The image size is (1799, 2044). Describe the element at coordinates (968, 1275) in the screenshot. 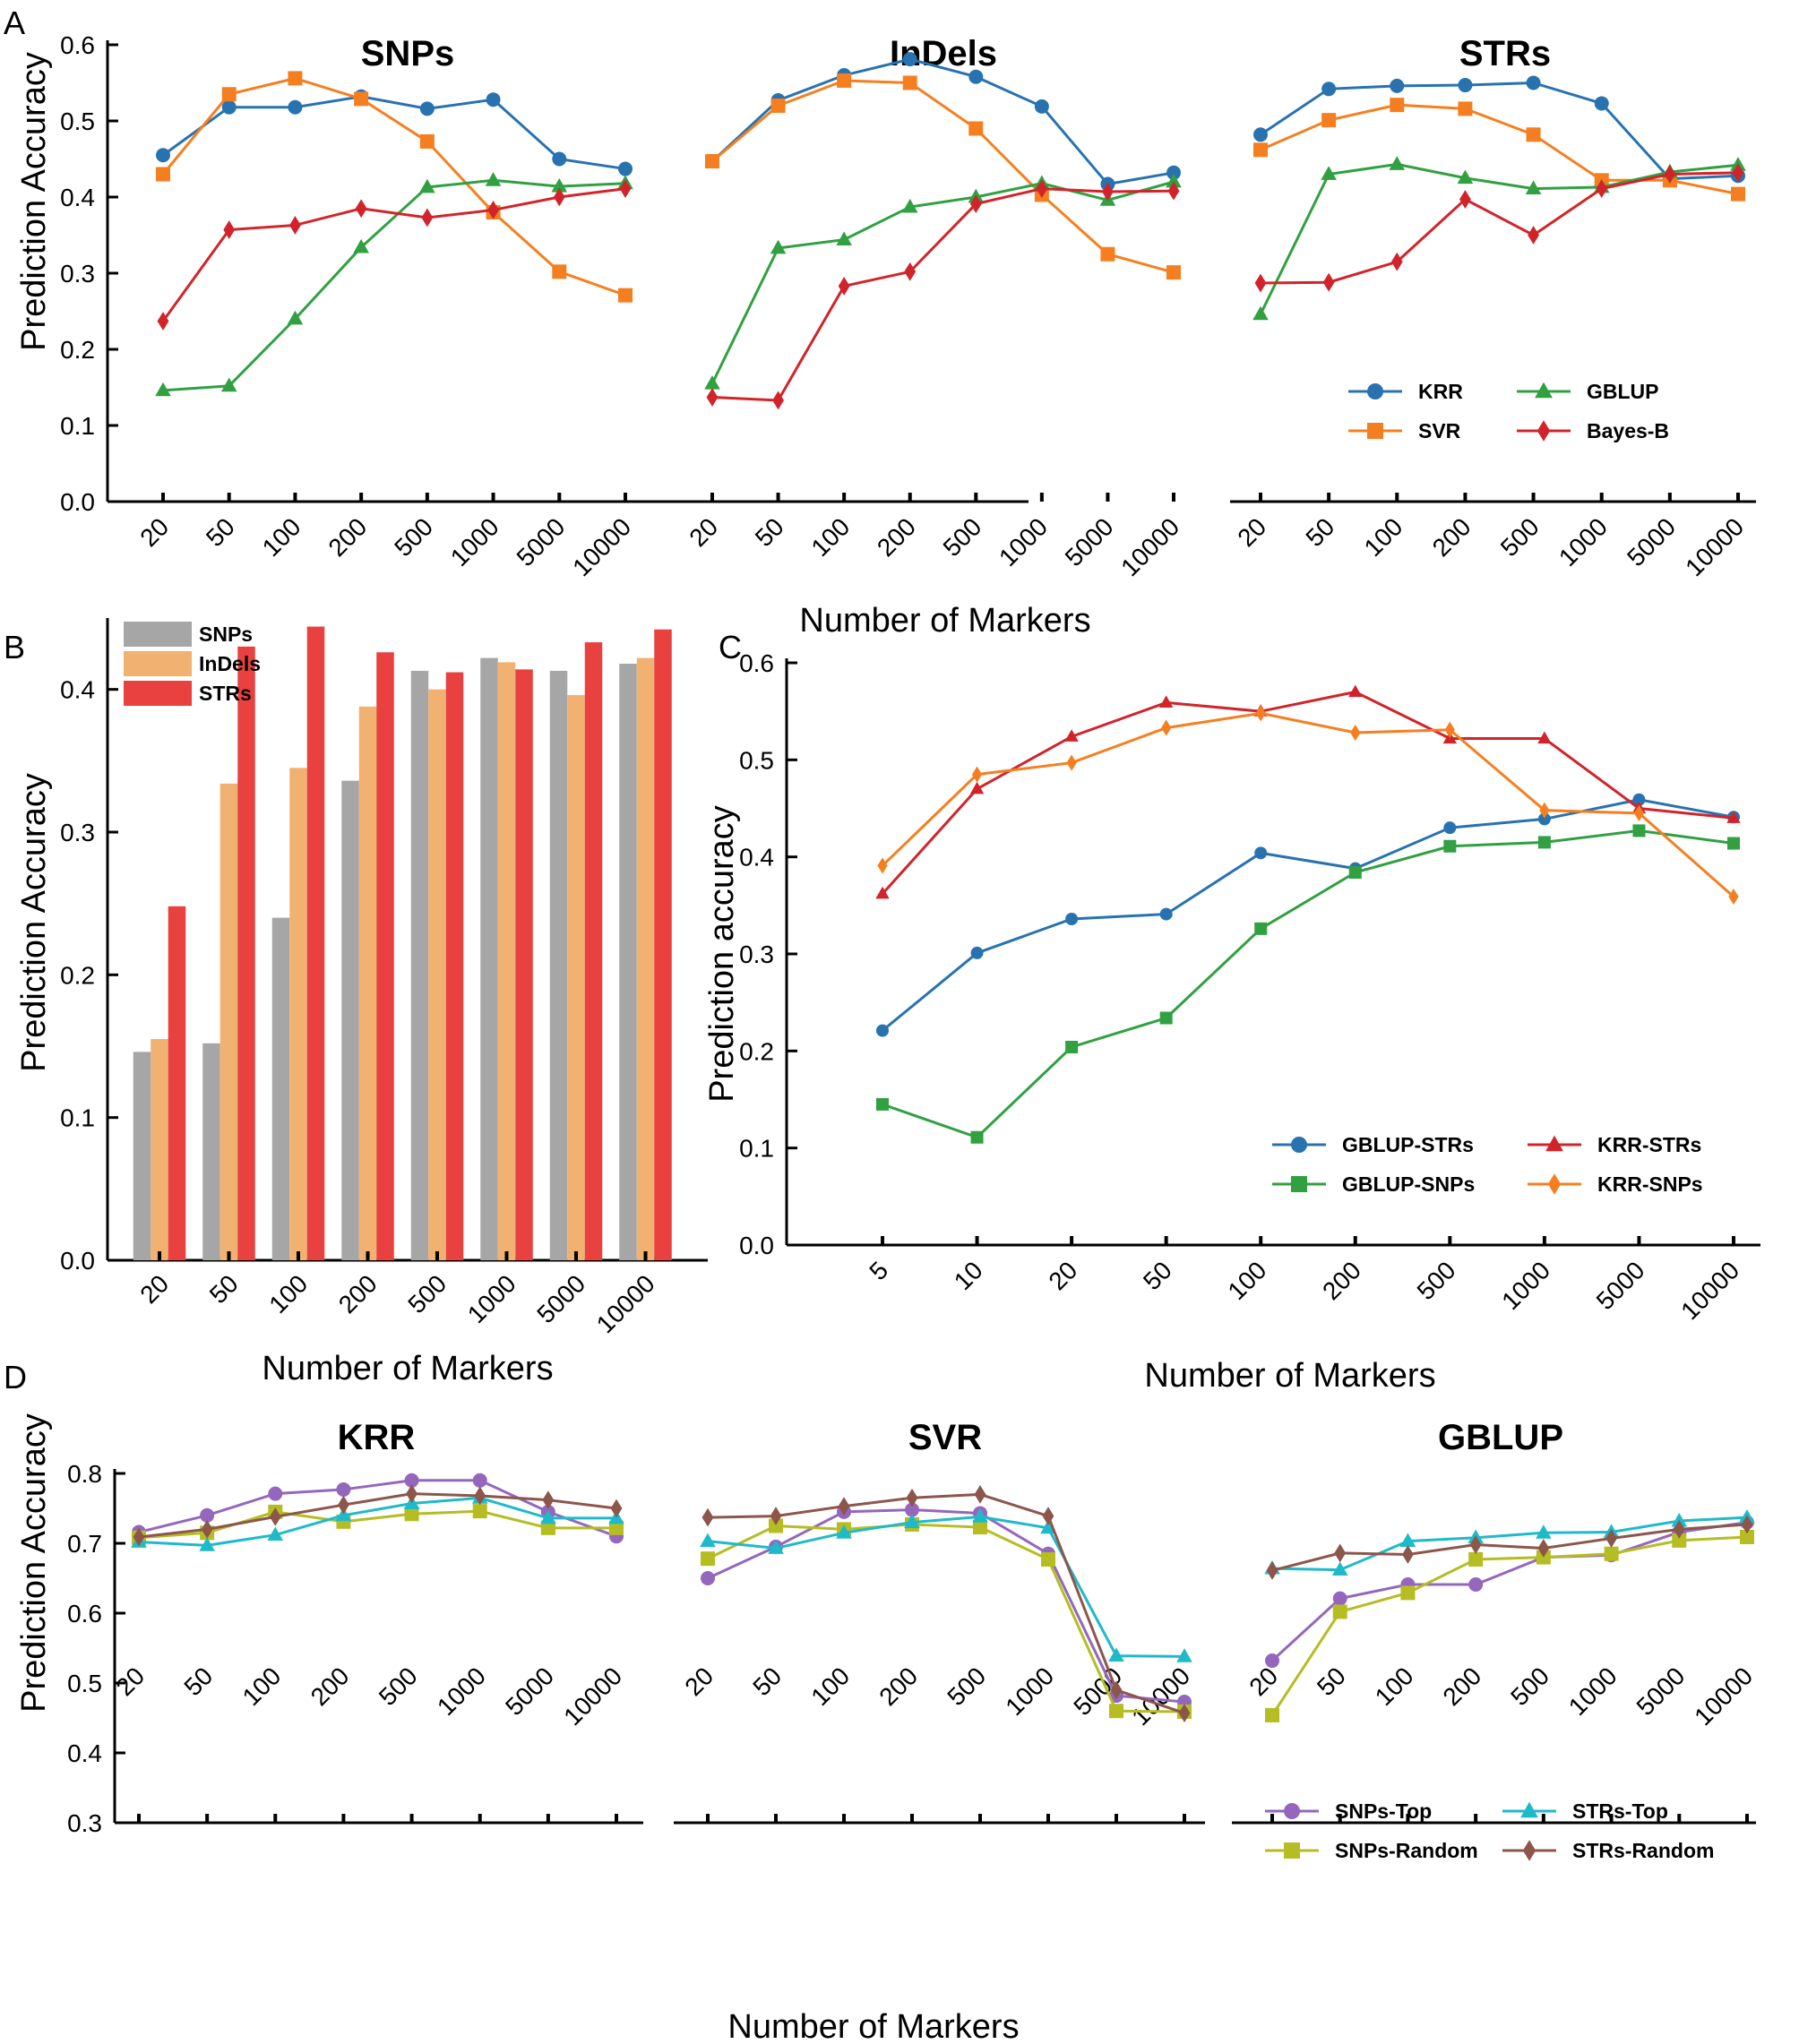

I see `x-tick-label: 10` at that location.